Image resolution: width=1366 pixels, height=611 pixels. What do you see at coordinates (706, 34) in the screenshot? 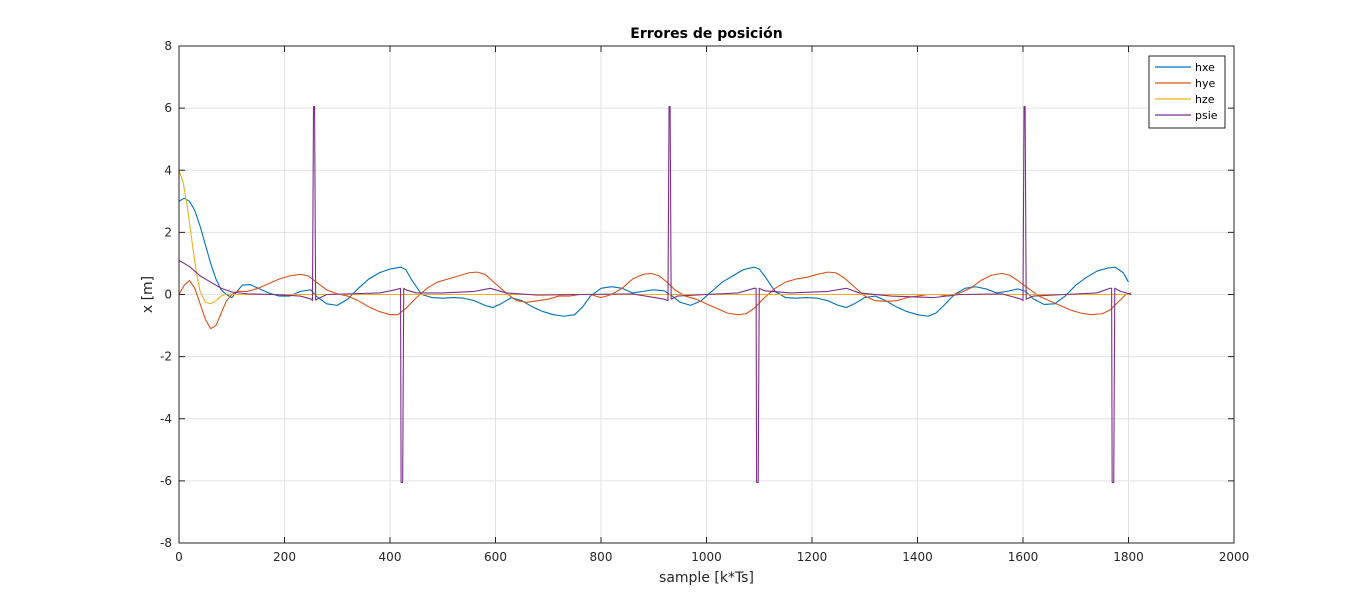
I see `chart-title: Errores de posición` at bounding box center [706, 34].